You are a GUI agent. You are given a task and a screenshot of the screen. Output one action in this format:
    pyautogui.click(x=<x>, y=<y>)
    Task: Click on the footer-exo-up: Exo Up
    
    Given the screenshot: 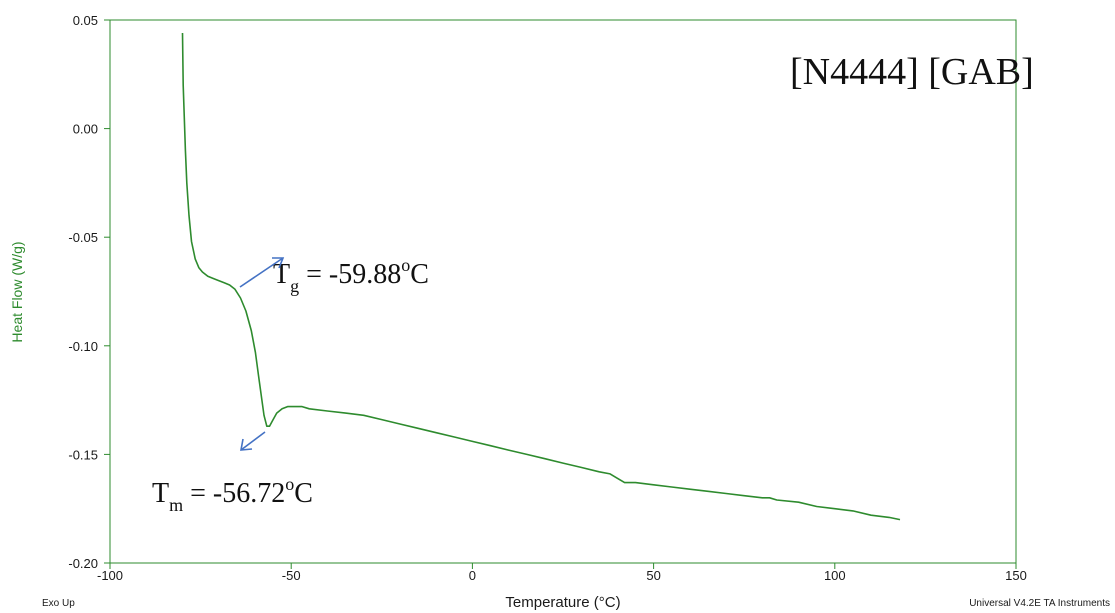 What is the action you would take?
    pyautogui.click(x=58, y=603)
    